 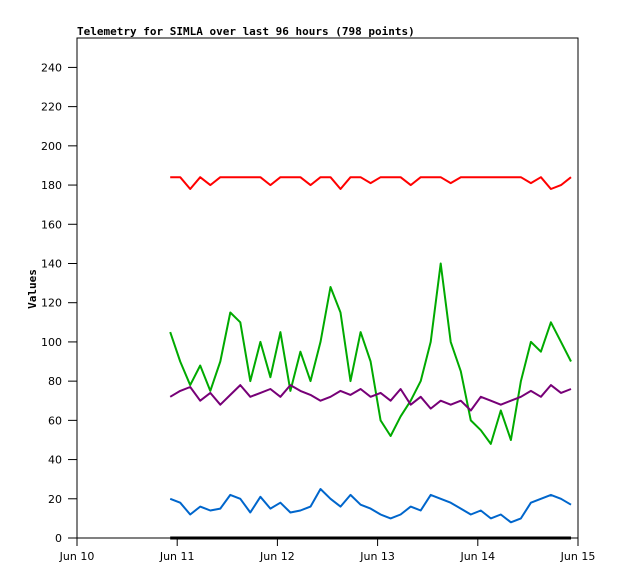 I want to click on series-line-red, so click(x=371, y=183).